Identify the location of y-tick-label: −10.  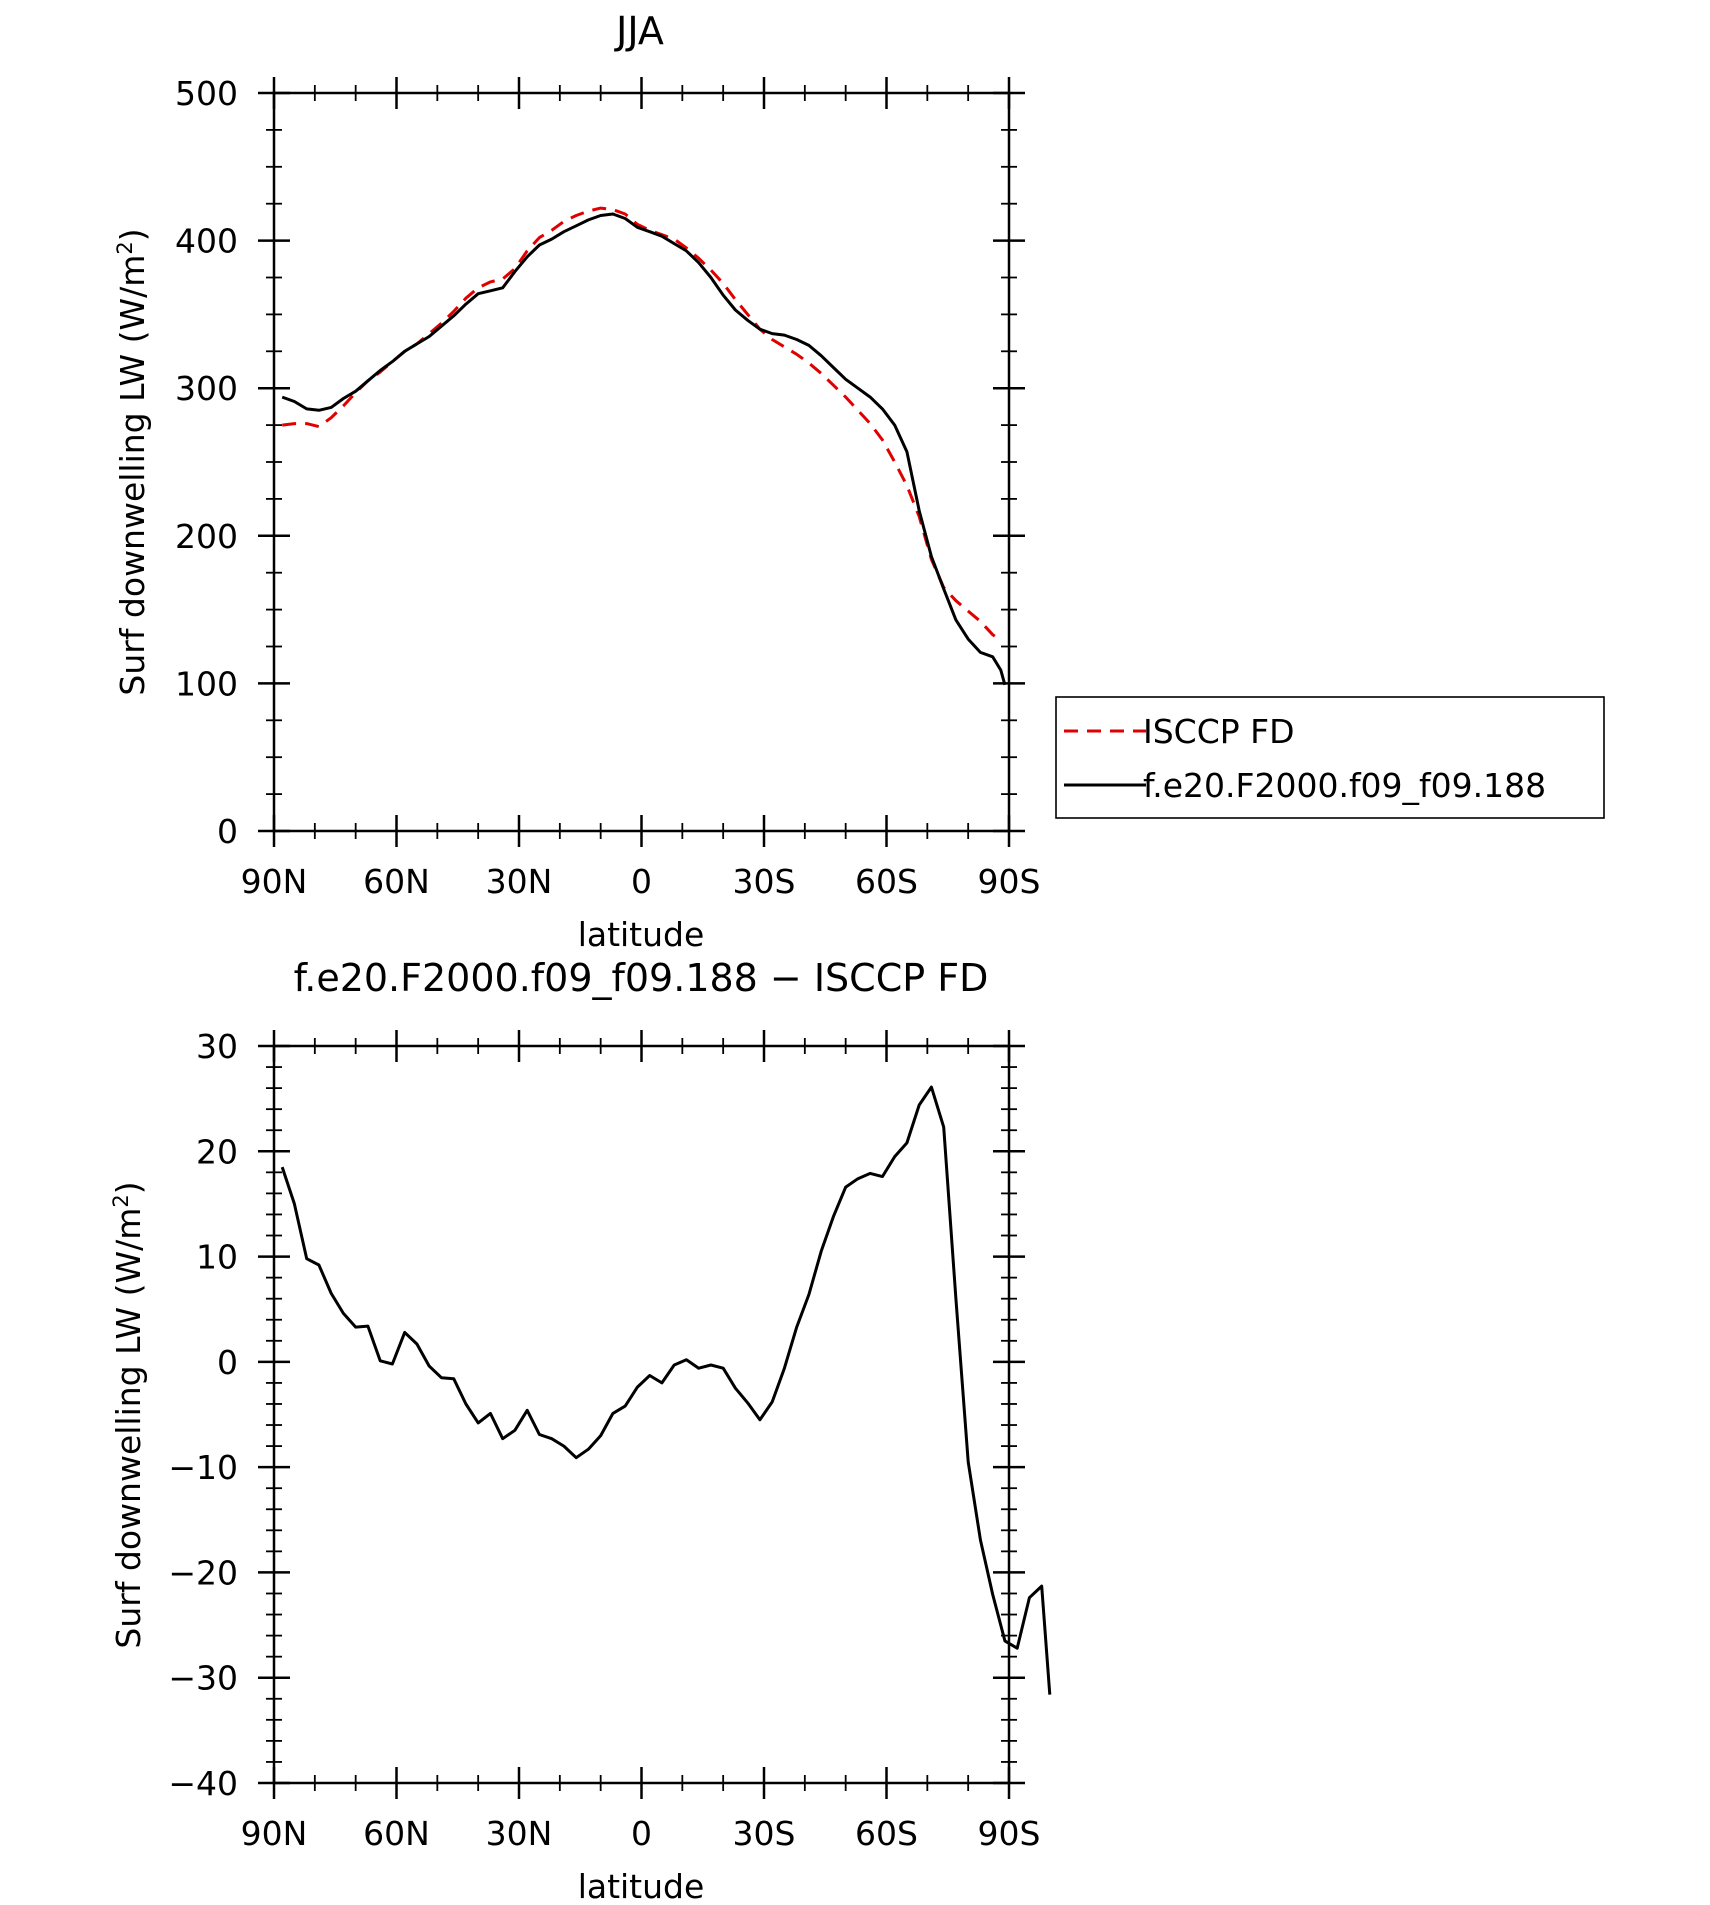
(203, 1467).